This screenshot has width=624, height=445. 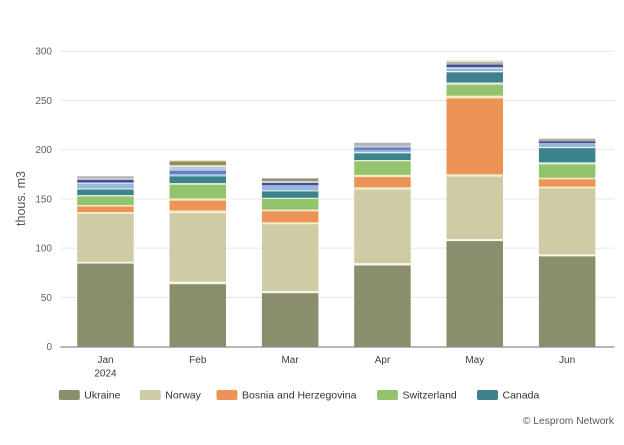 I want to click on svg-text: Ukraine, so click(x=102, y=396).